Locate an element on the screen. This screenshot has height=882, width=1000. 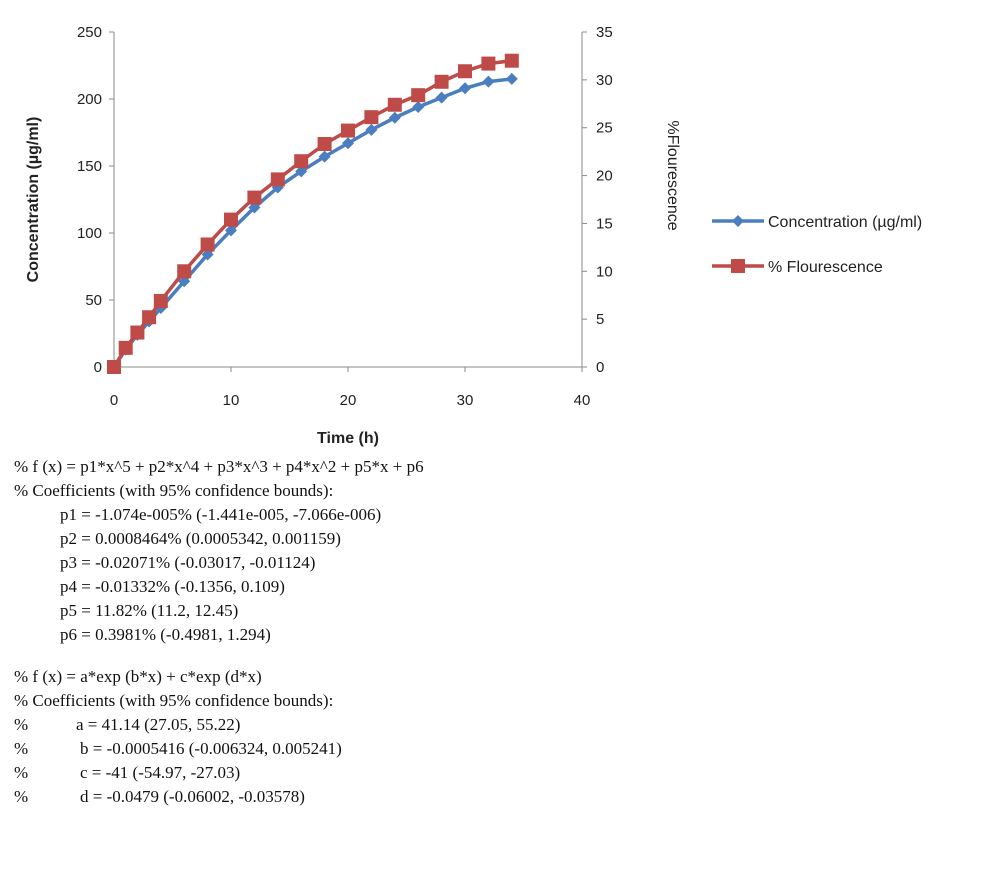
x-tick-label: 30 is located at coordinates (465, 400).